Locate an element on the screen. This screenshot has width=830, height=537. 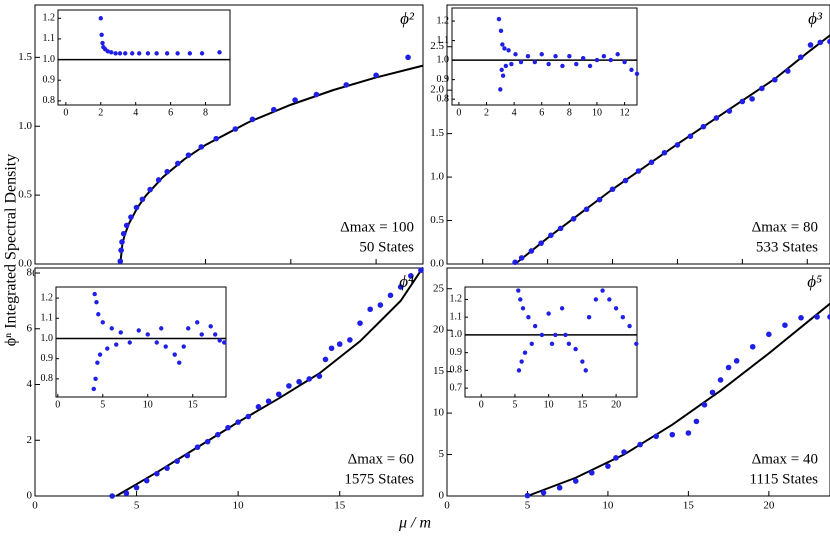
y-tick-label: 8 is located at coordinates (30, 273).